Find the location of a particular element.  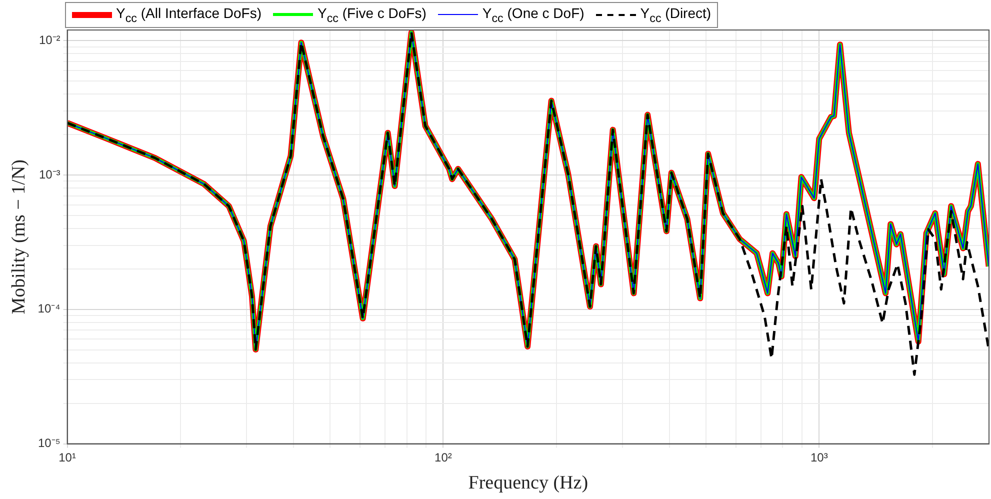

x-tick-label: 10¹ is located at coordinates (67, 457).